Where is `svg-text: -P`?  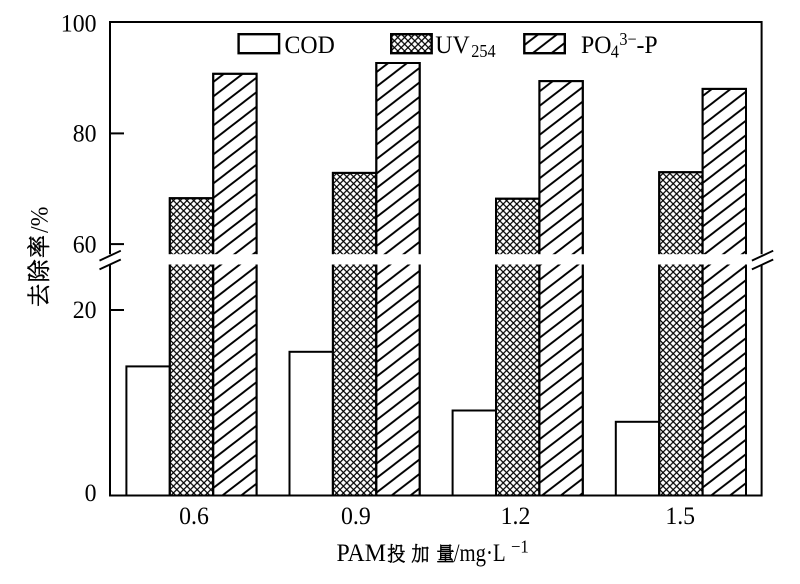
svg-text: -P is located at coordinates (647, 45).